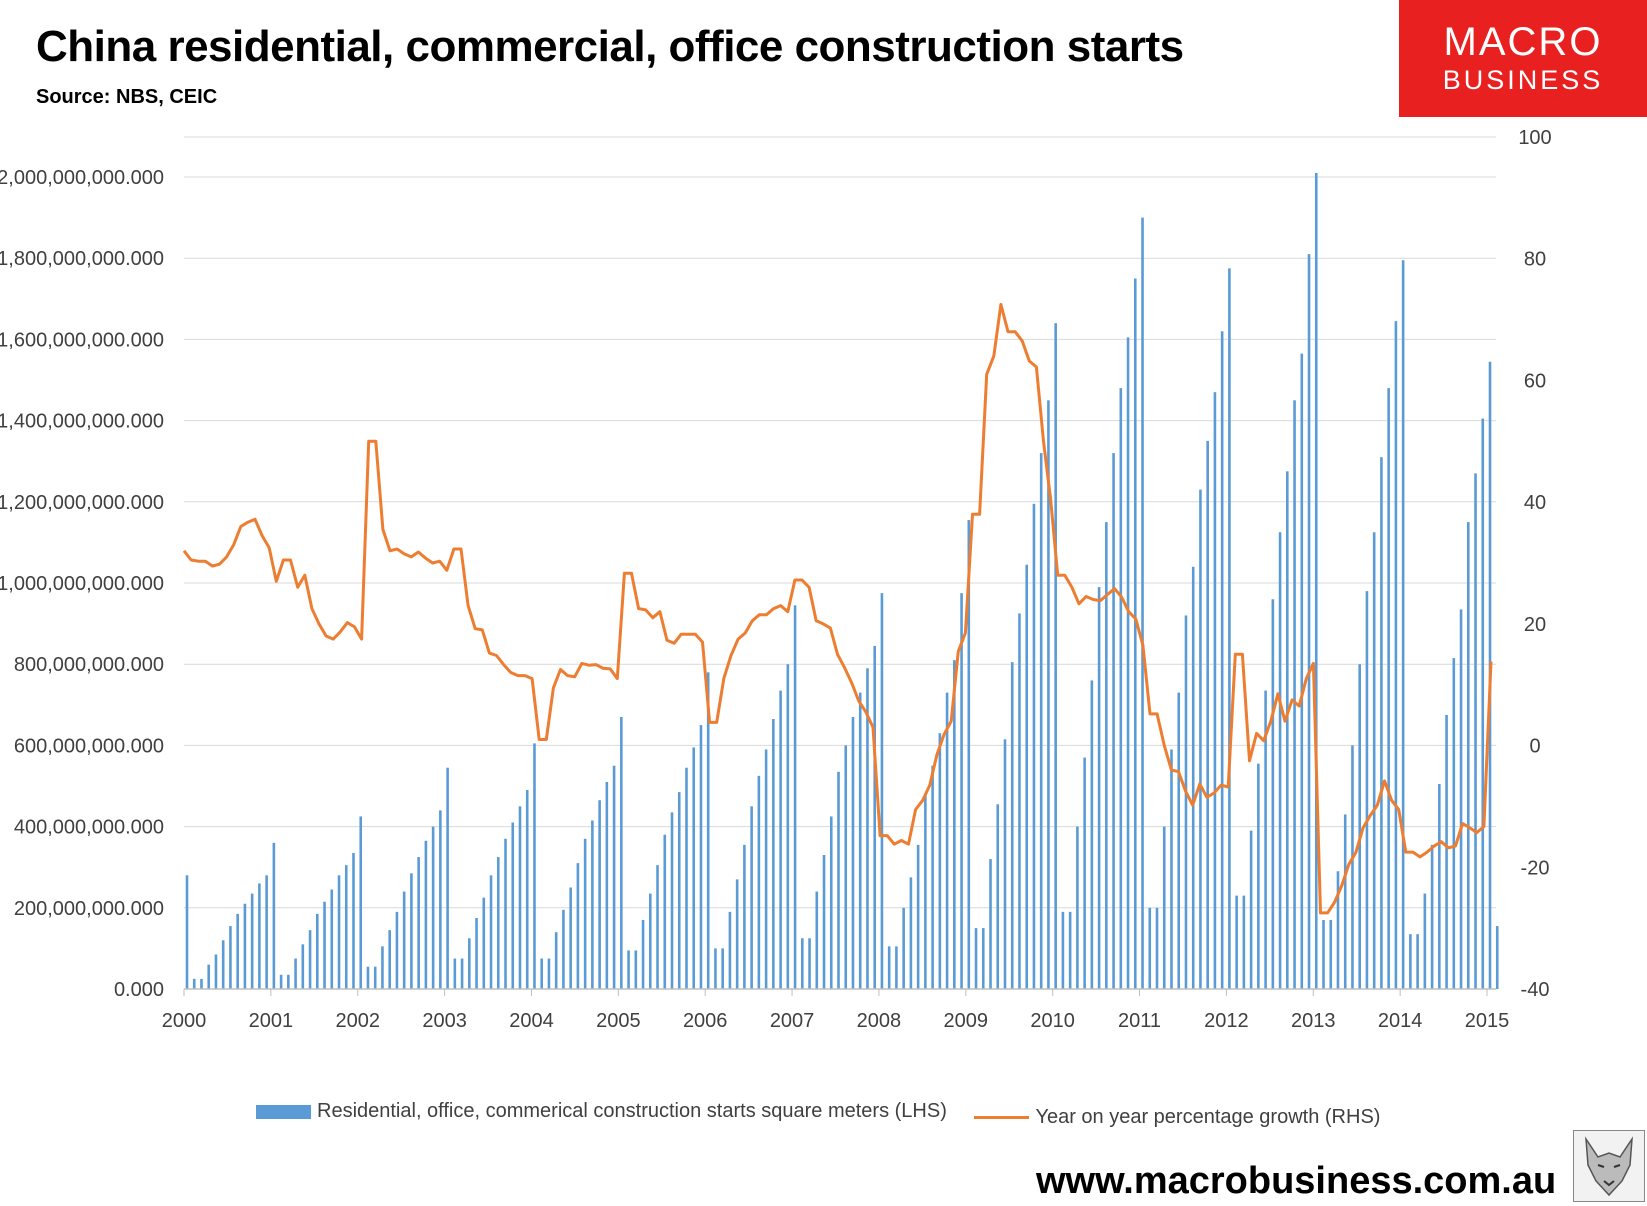 Image resolution: width=1647 pixels, height=1206 pixels. What do you see at coordinates (1535, 503) in the screenshot?
I see `right-axis-tick-label: 40` at bounding box center [1535, 503].